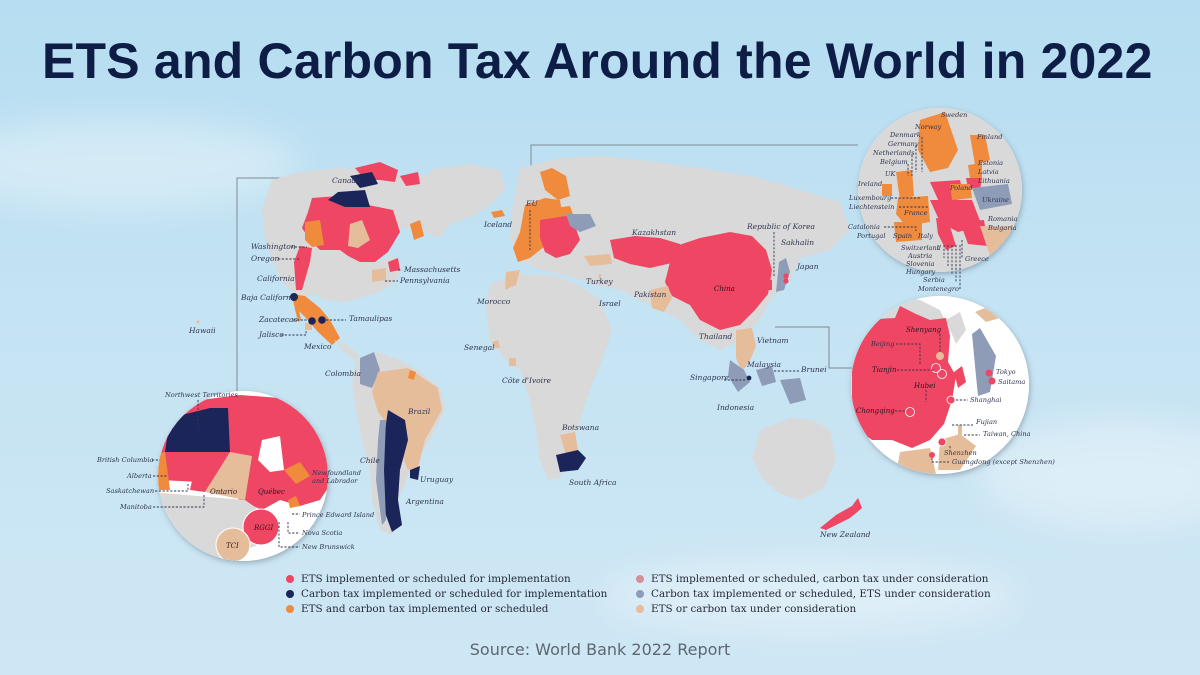 The image size is (1200, 675). What do you see at coordinates (600, 649) in the screenshot?
I see `source-caption: Source: World Bank 2022 Report` at bounding box center [600, 649].